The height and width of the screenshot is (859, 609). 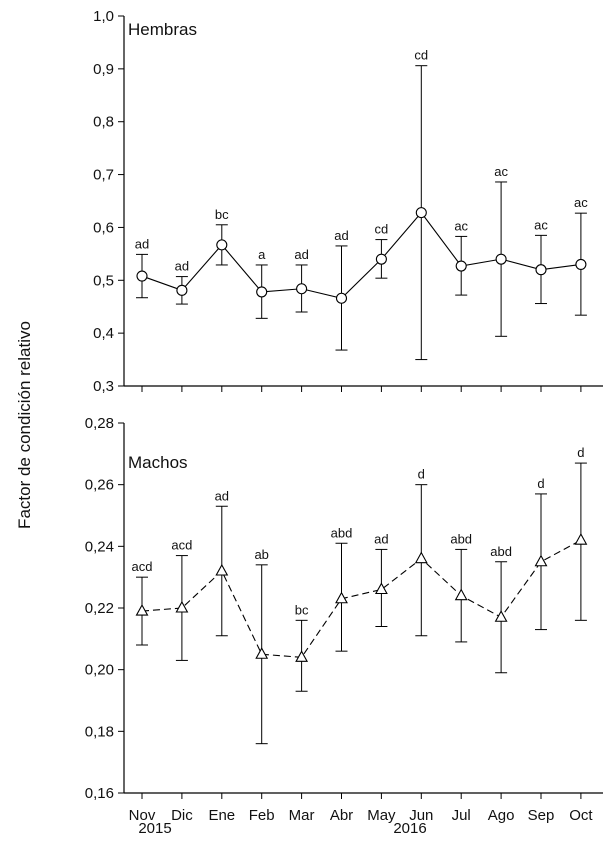 What do you see at coordinates (409, 828) in the screenshot?
I see `year-label-2016: 2016` at bounding box center [409, 828].